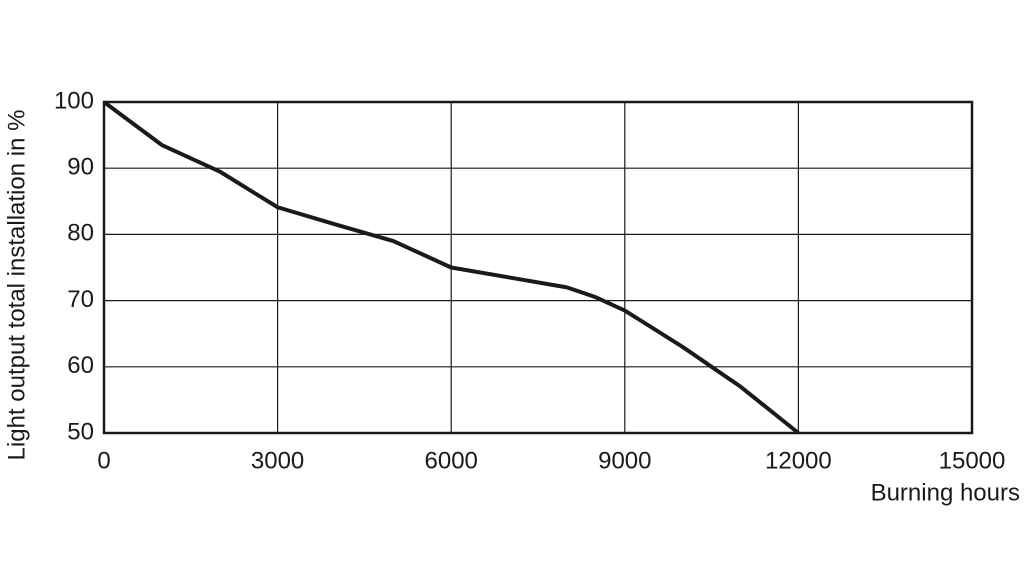 Image resolution: width=1024 pixels, height=577 pixels. What do you see at coordinates (80, 167) in the screenshot?
I see `y-tick-label: 90` at bounding box center [80, 167].